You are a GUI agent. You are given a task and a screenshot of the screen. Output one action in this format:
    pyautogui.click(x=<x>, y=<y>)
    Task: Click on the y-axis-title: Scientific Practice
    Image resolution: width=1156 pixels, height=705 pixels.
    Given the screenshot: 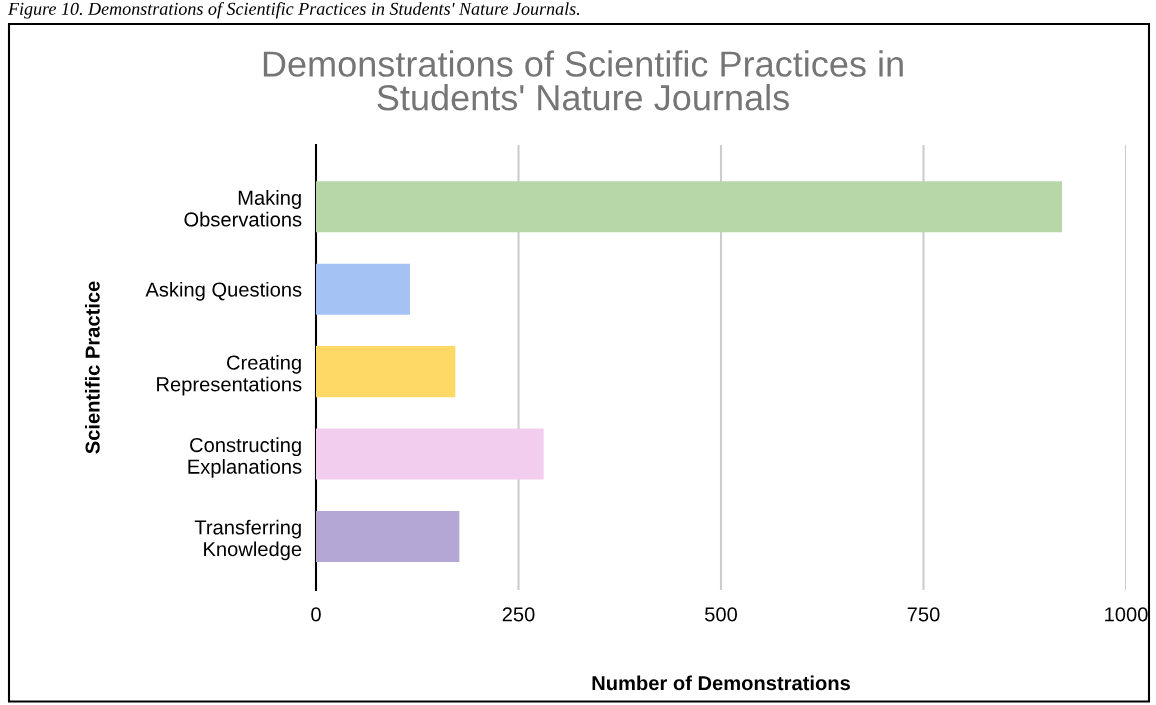 What is the action you would take?
    pyautogui.click(x=92, y=367)
    